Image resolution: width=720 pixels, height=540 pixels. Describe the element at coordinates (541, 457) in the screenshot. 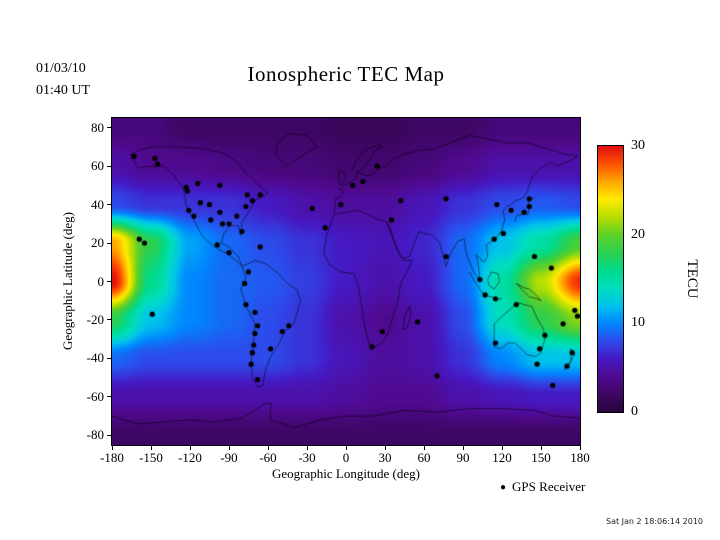

I see `x-tick-label: 150` at that location.